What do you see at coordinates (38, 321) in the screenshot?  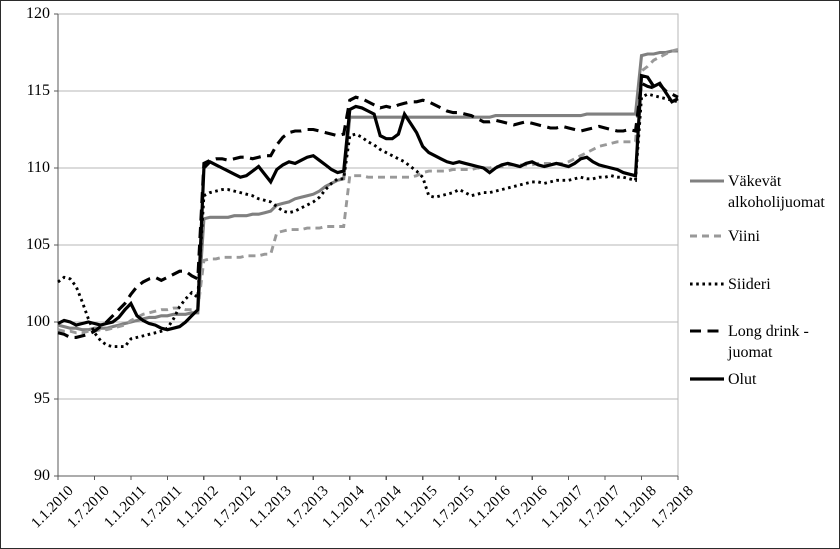 I see `y-axis-tick-label: 100` at bounding box center [38, 321].